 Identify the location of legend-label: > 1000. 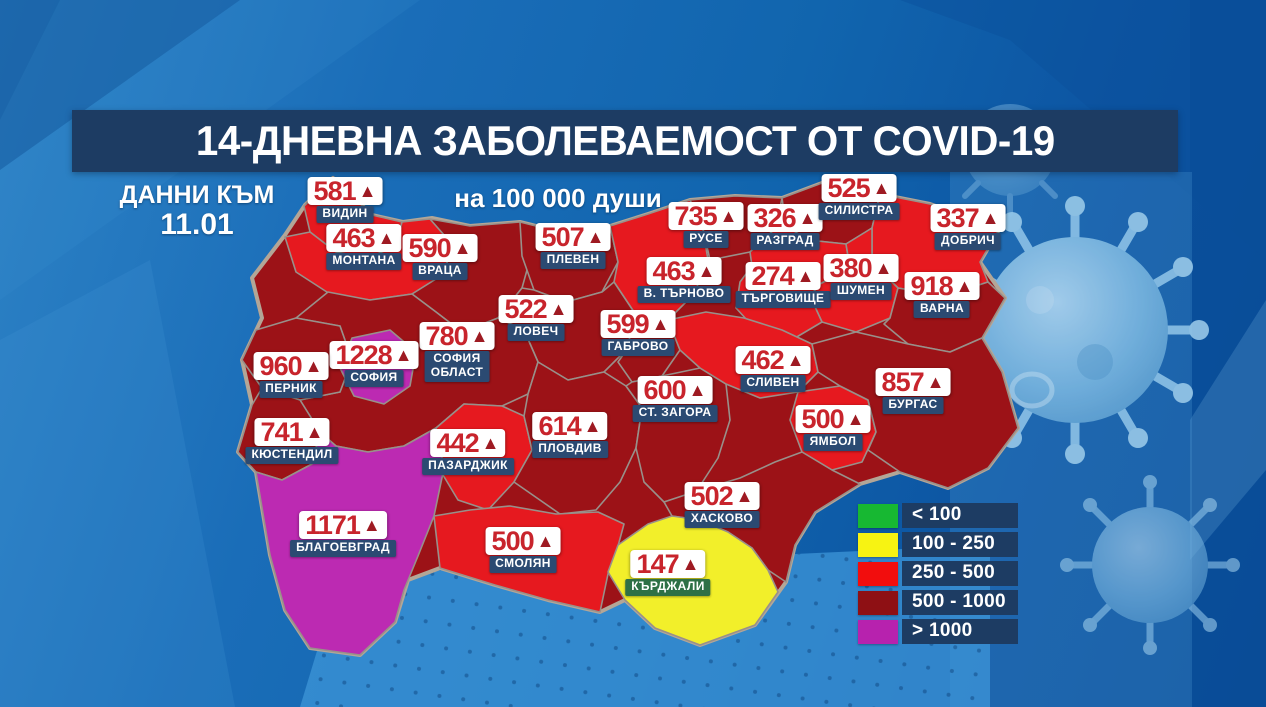
(960, 631).